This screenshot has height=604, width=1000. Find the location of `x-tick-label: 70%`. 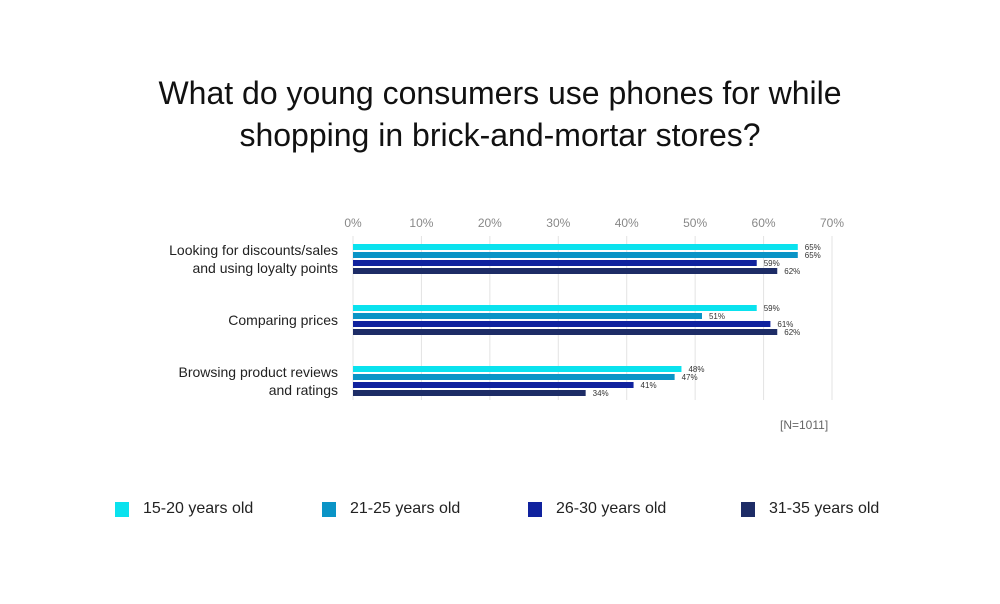

x-tick-label: 70% is located at coordinates (832, 223).